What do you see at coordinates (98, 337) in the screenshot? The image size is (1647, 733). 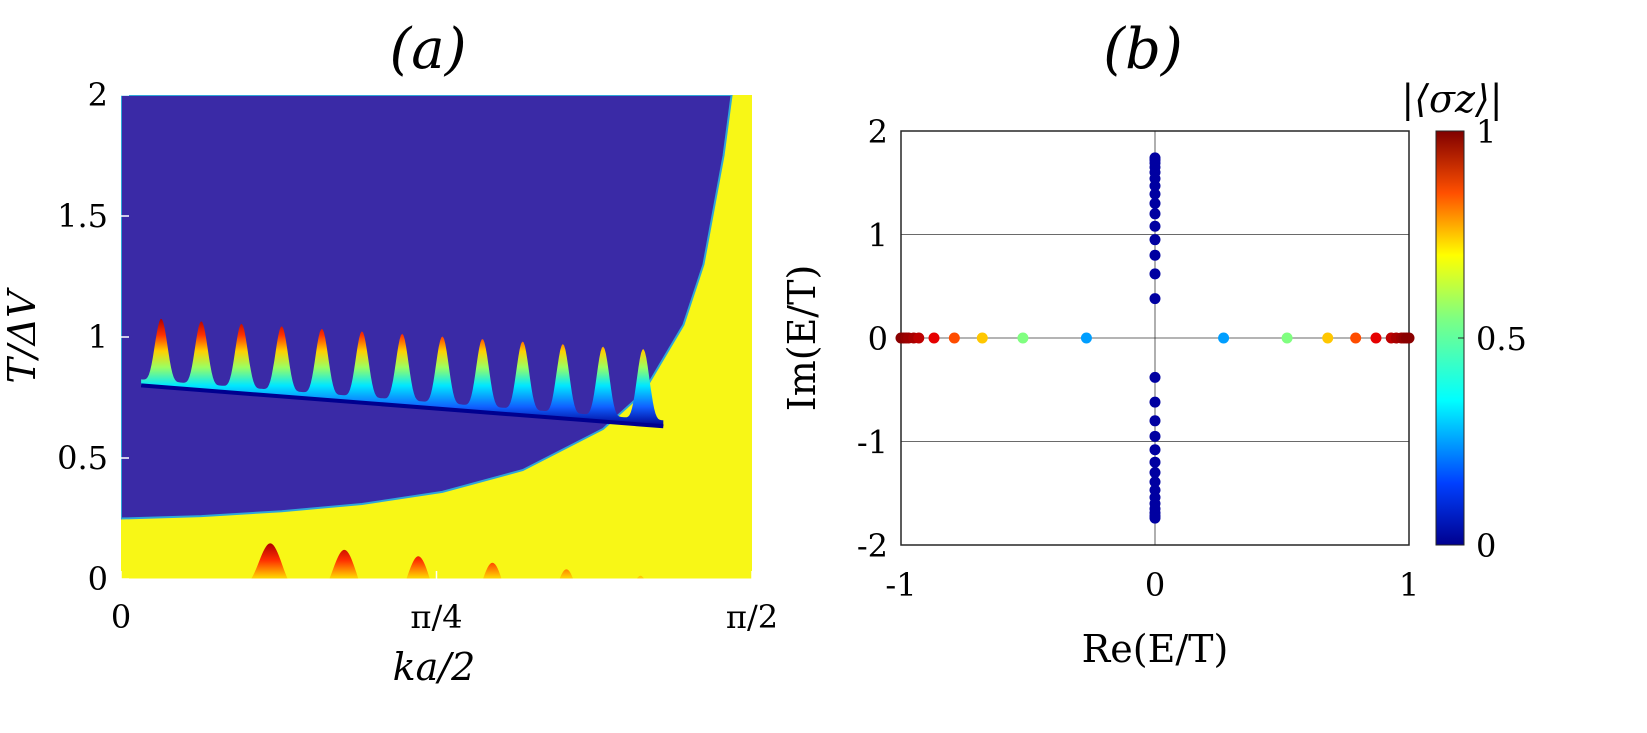 I see `y-tick-label-a: 1` at bounding box center [98, 337].